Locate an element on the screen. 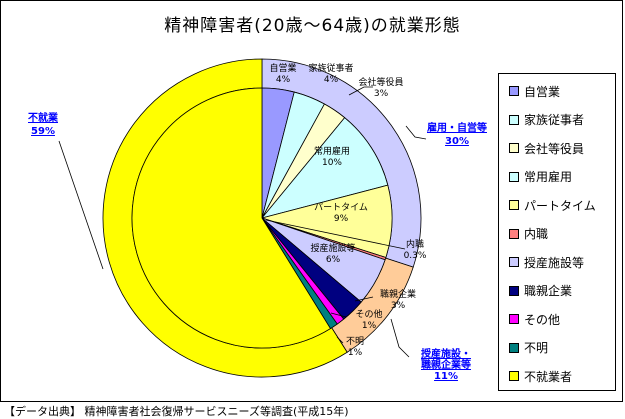 The image size is (625, 419). slice-label: 内職 0.3% is located at coordinates (415, 249).